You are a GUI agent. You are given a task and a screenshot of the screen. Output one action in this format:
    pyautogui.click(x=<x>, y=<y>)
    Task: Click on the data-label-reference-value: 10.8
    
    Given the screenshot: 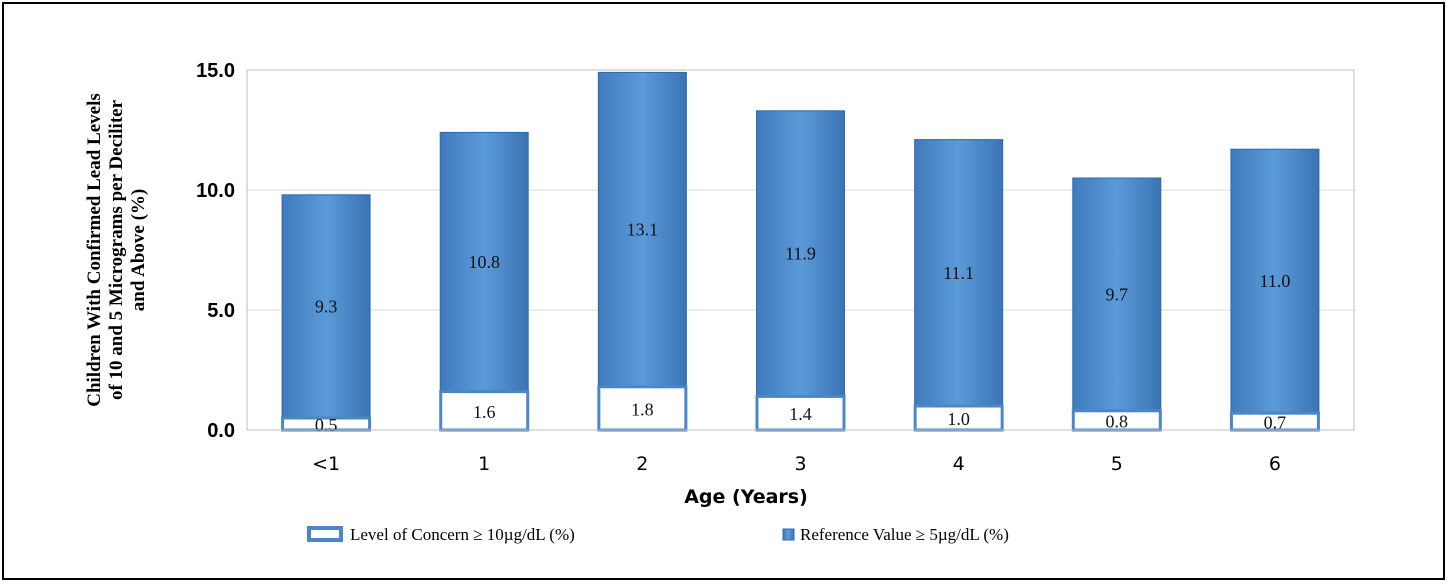 What is the action you would take?
    pyautogui.click(x=484, y=262)
    